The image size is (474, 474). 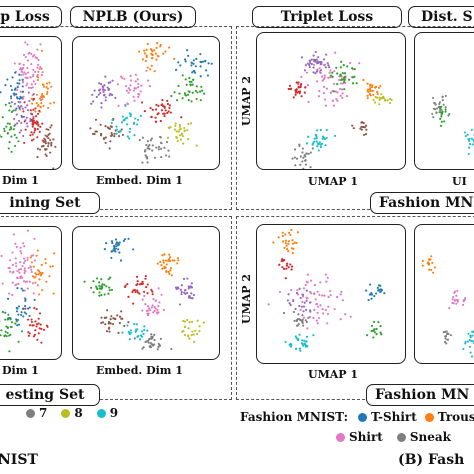 I want to click on plot-right-train-b, so click(x=444, y=101).